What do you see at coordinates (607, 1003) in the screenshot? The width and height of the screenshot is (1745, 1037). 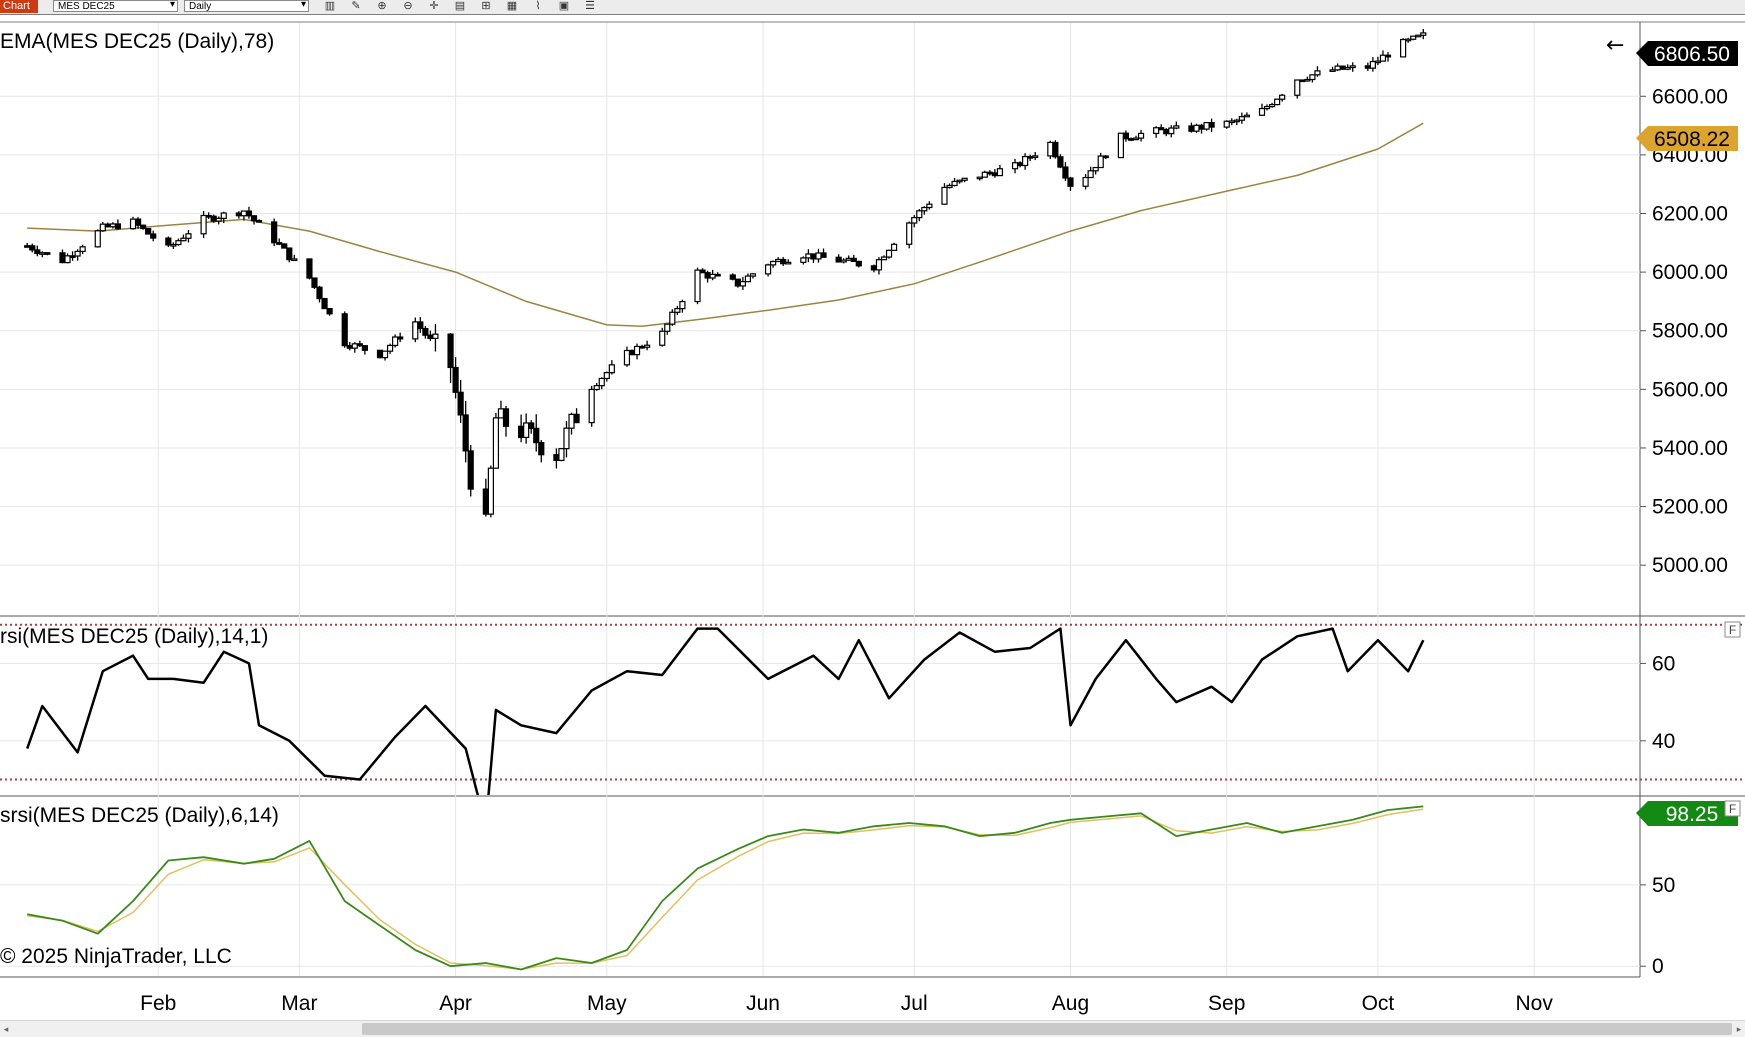 I see `x-tick-label: May` at bounding box center [607, 1003].